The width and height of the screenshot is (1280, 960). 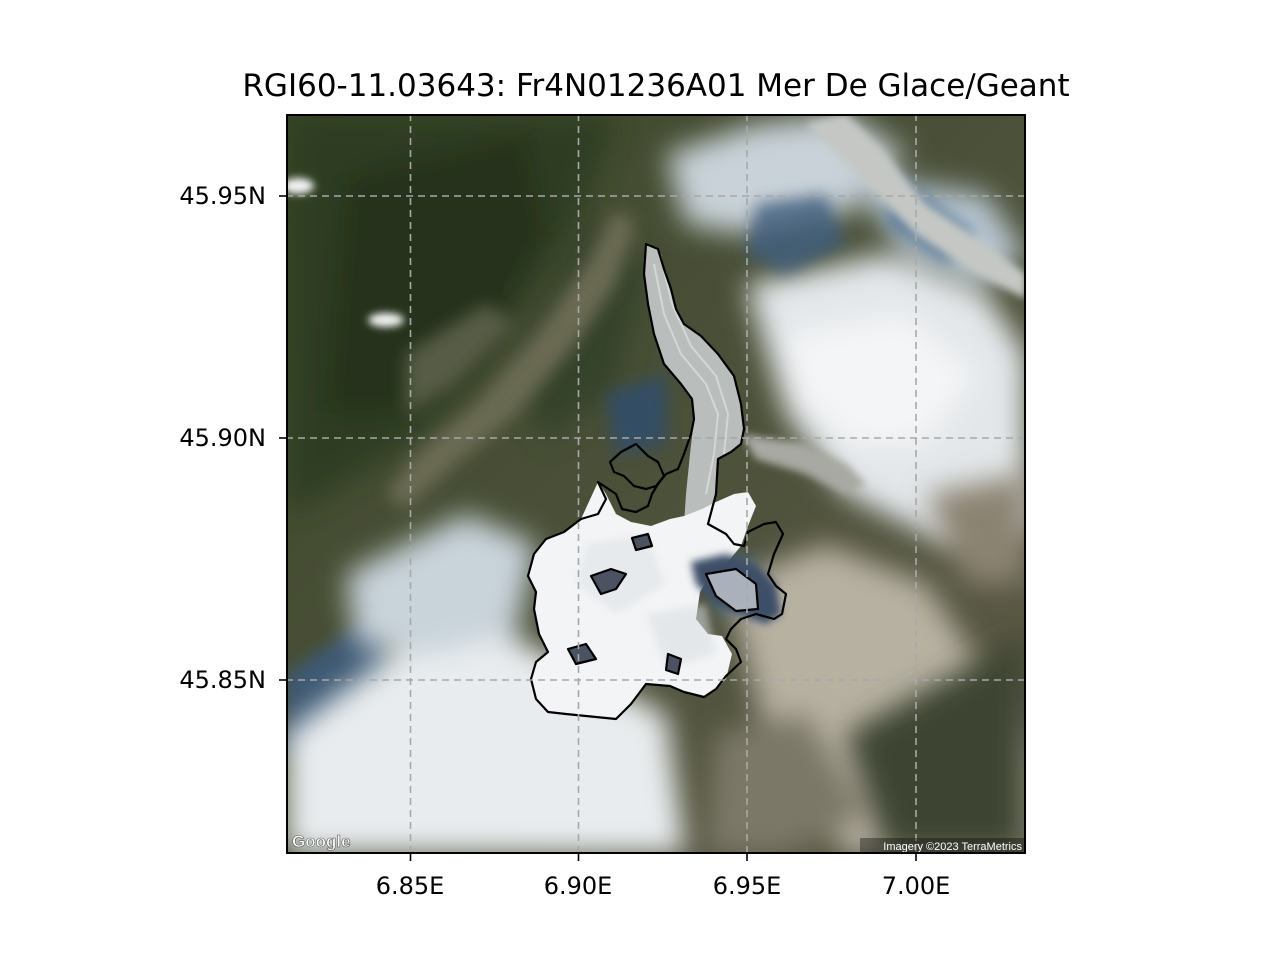 I want to click on y-tick-label: 45.95N, so click(x=222, y=196).